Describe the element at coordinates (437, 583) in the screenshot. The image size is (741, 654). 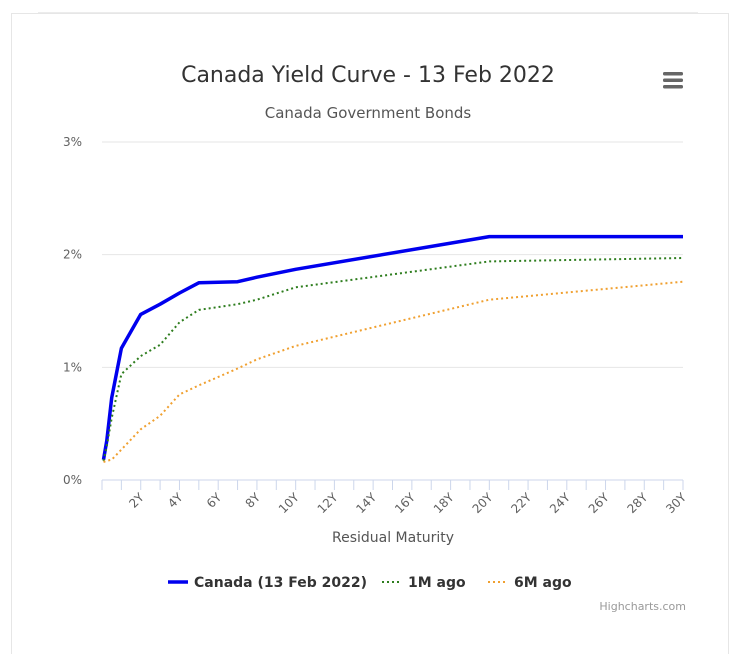
I see `legend-label: 1M ago` at that location.